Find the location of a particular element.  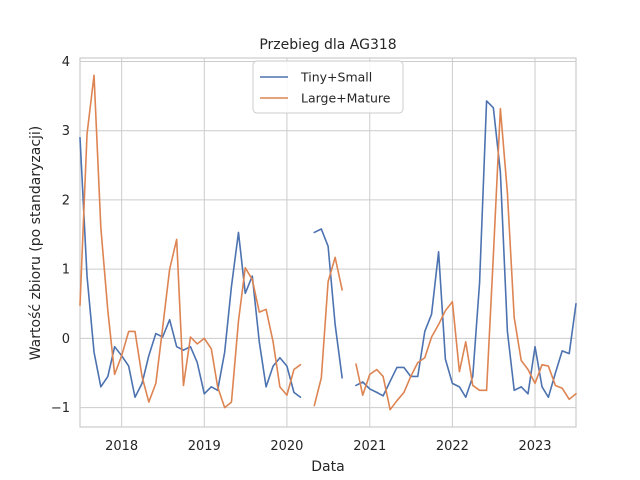

y-tick-label: 0 is located at coordinates (66, 339).